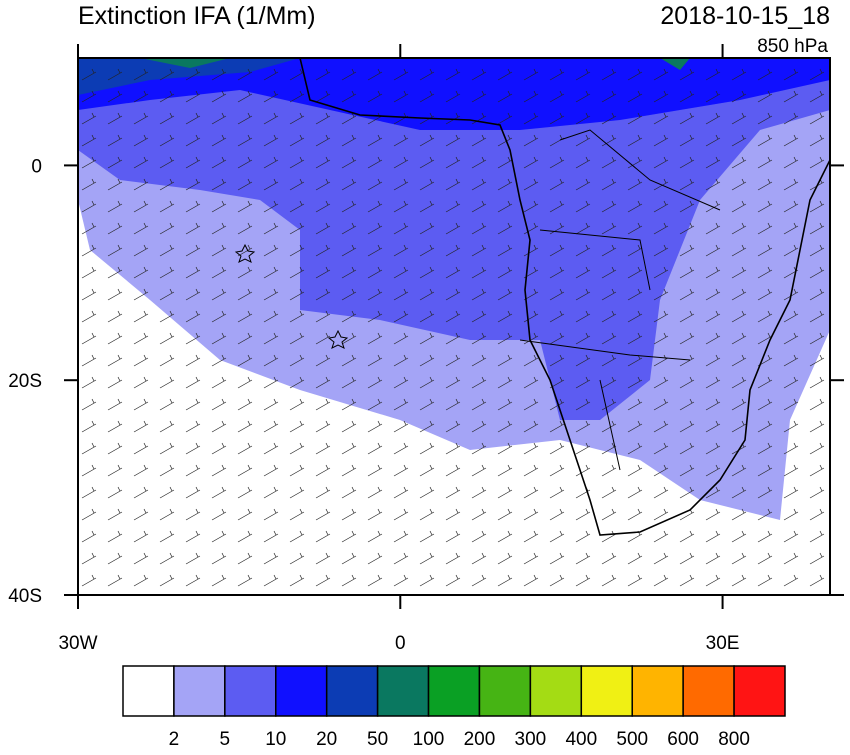  What do you see at coordinates (745, 16) in the screenshot?
I see `date-label: 2018-10-15_18` at bounding box center [745, 16].